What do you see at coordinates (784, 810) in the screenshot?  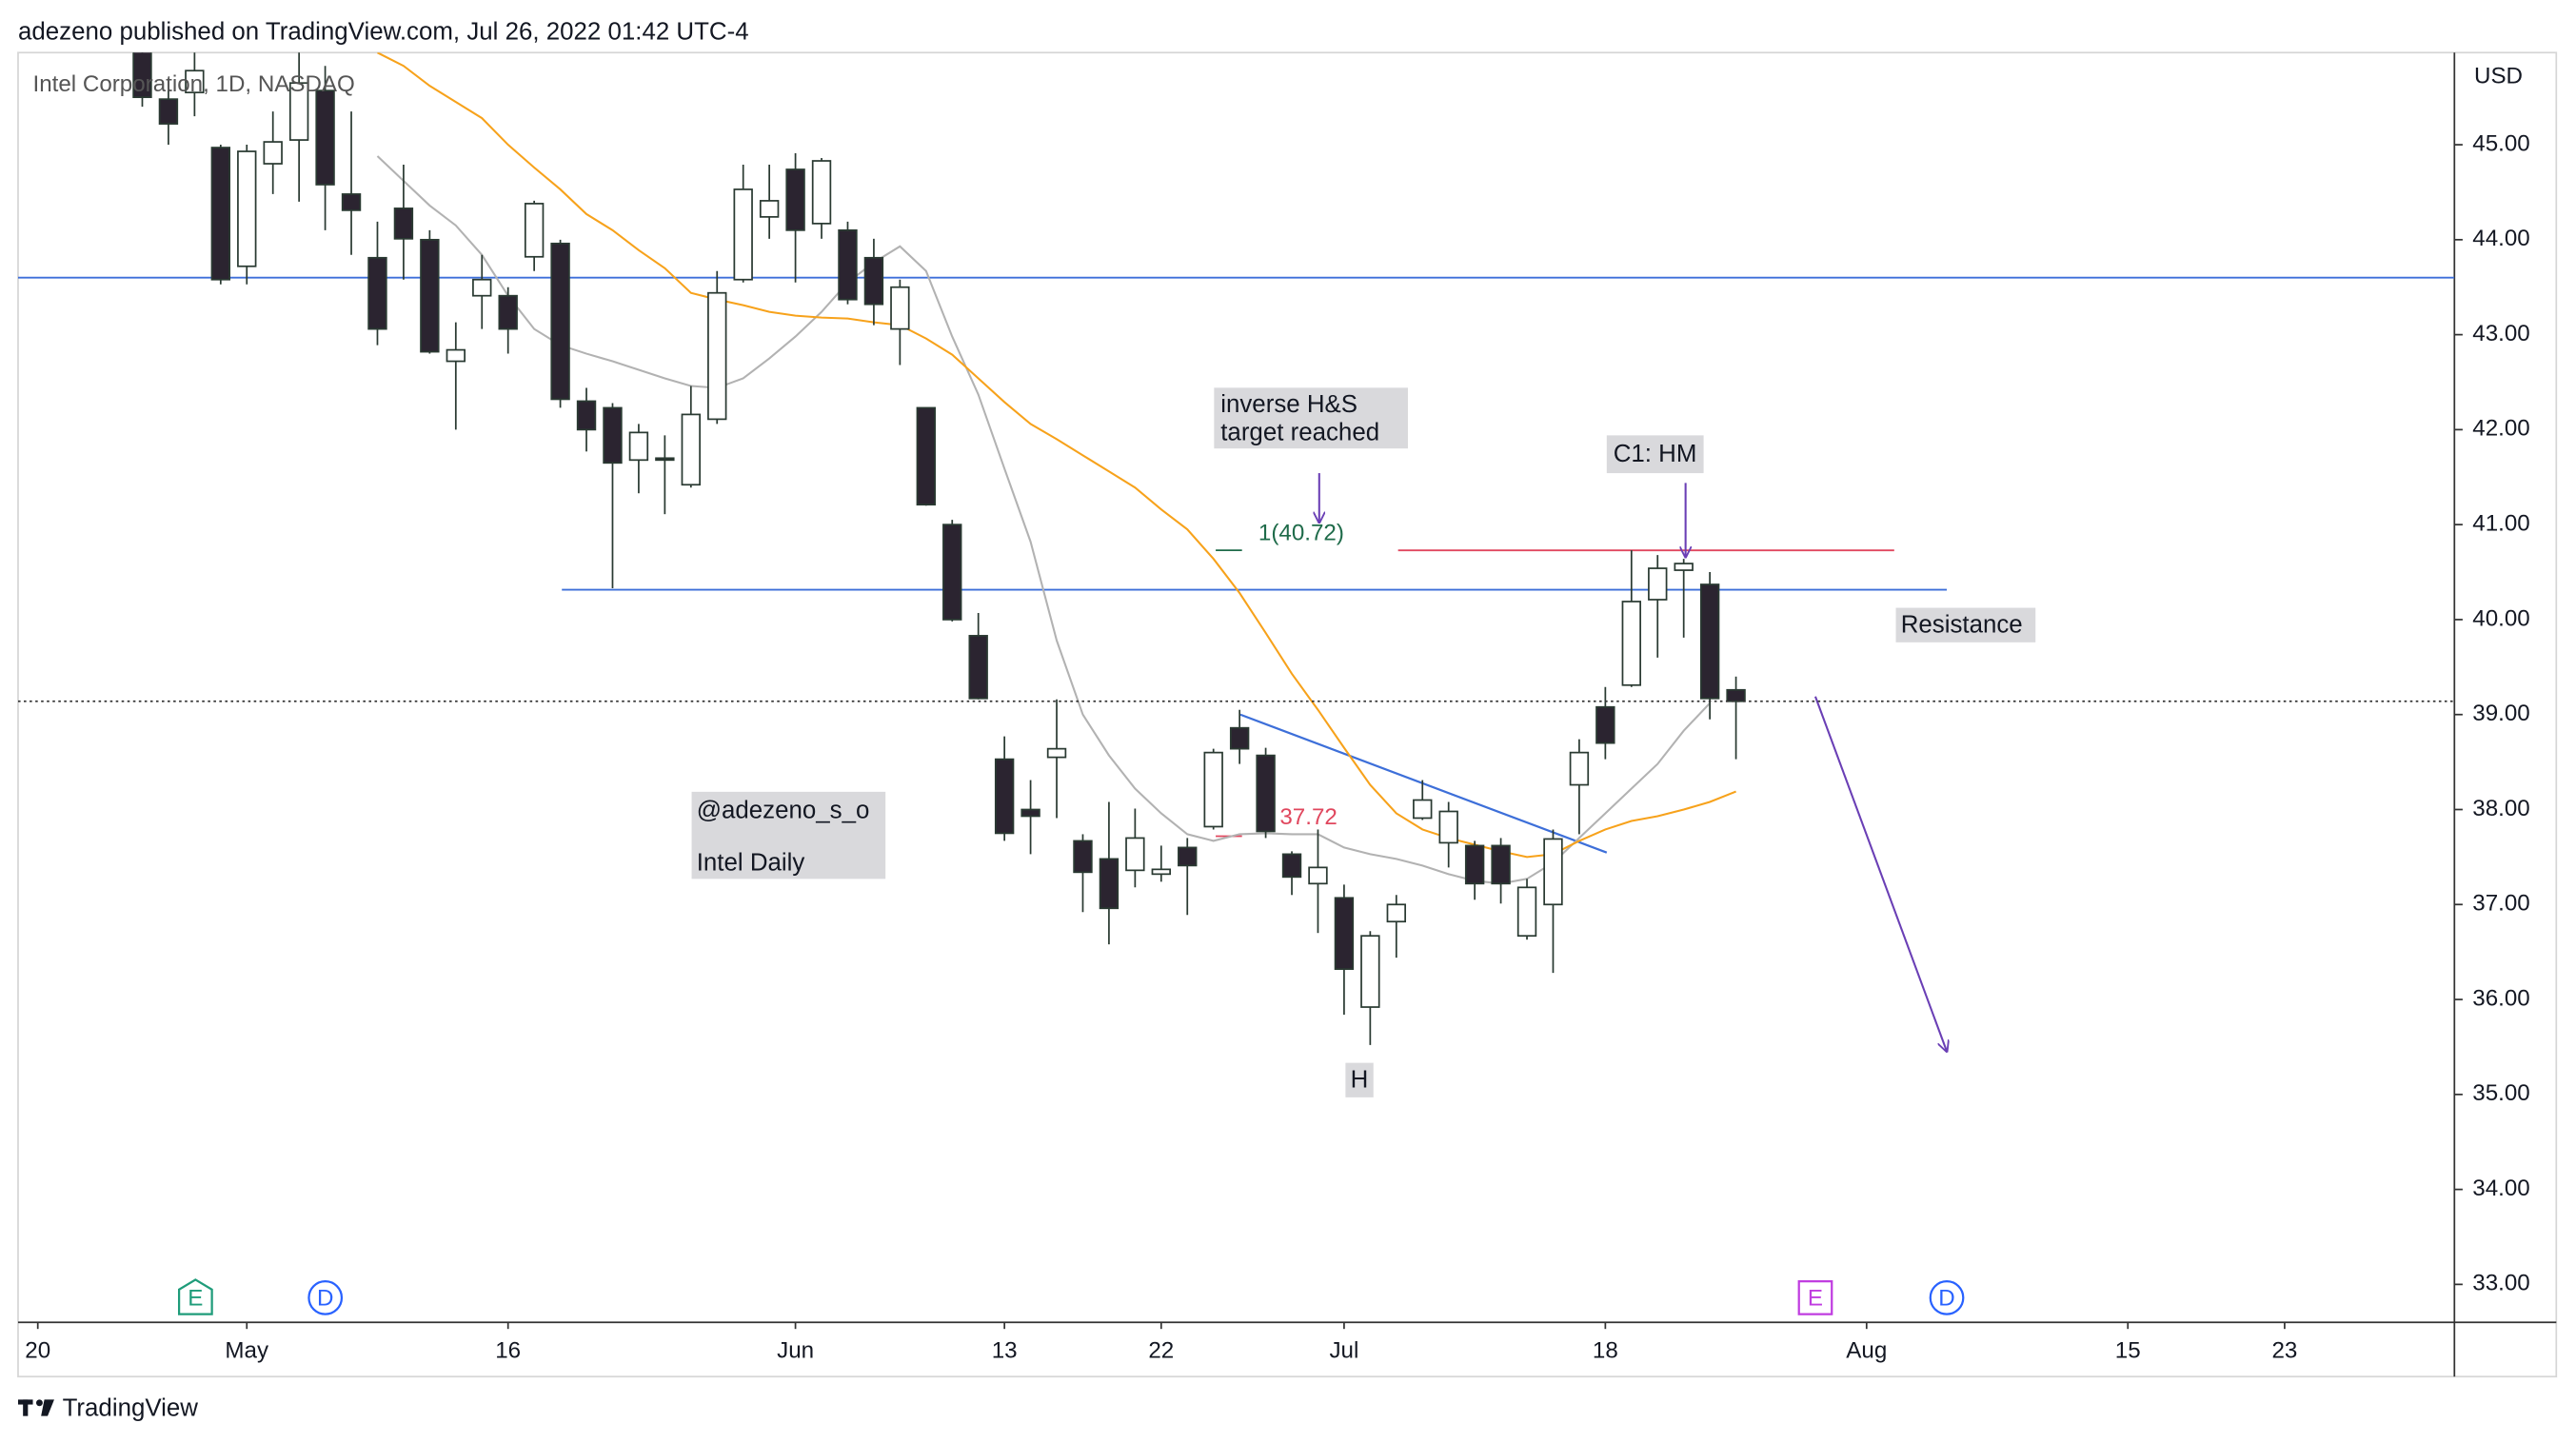 I see `note: @adezeno_s_o` at bounding box center [784, 810].